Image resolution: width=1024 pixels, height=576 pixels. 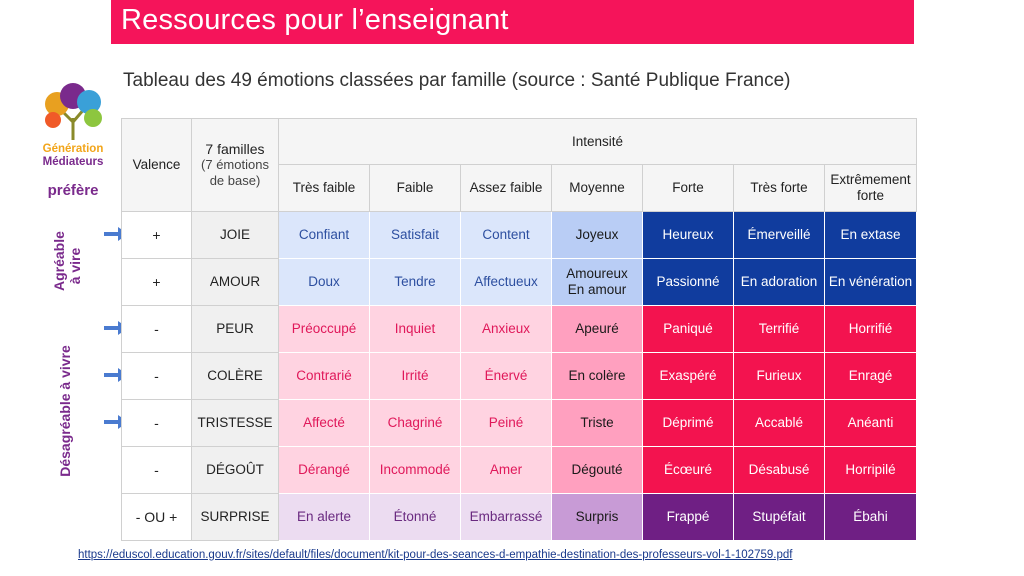 I want to click on emotion-cell: Dégouté, so click(x=597, y=470).